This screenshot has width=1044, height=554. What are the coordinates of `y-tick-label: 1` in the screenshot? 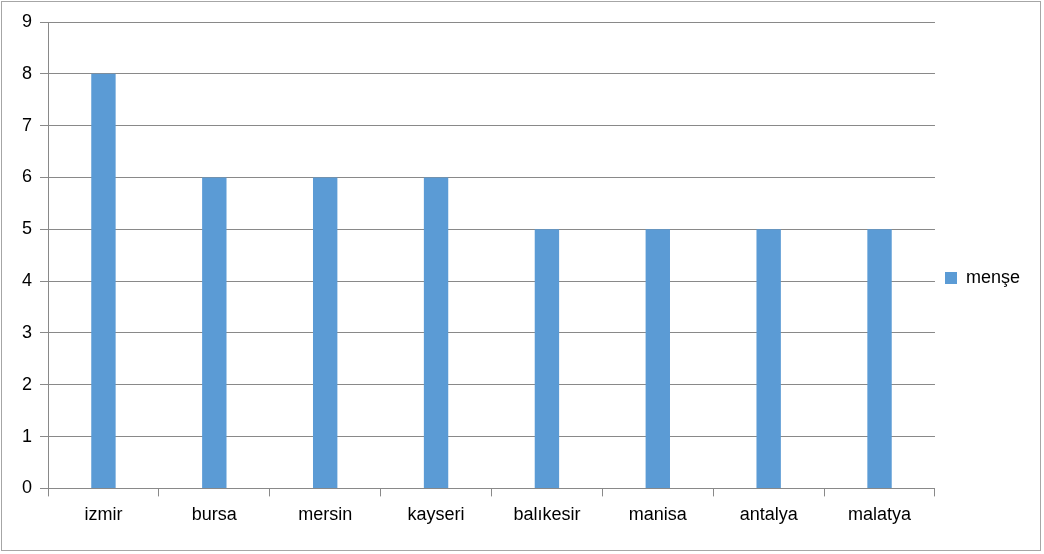 It's located at (27, 435).